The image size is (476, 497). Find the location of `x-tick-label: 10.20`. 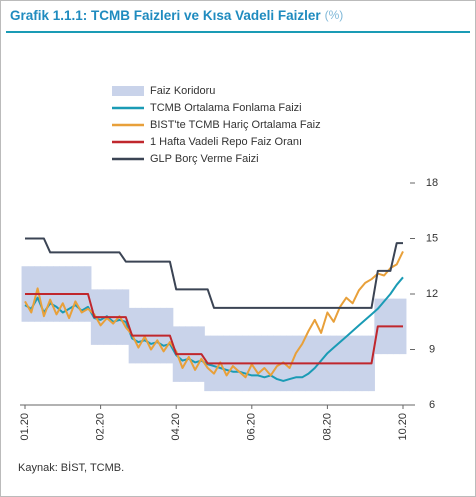

x-tick-label: 10.20 is located at coordinates (403, 427).